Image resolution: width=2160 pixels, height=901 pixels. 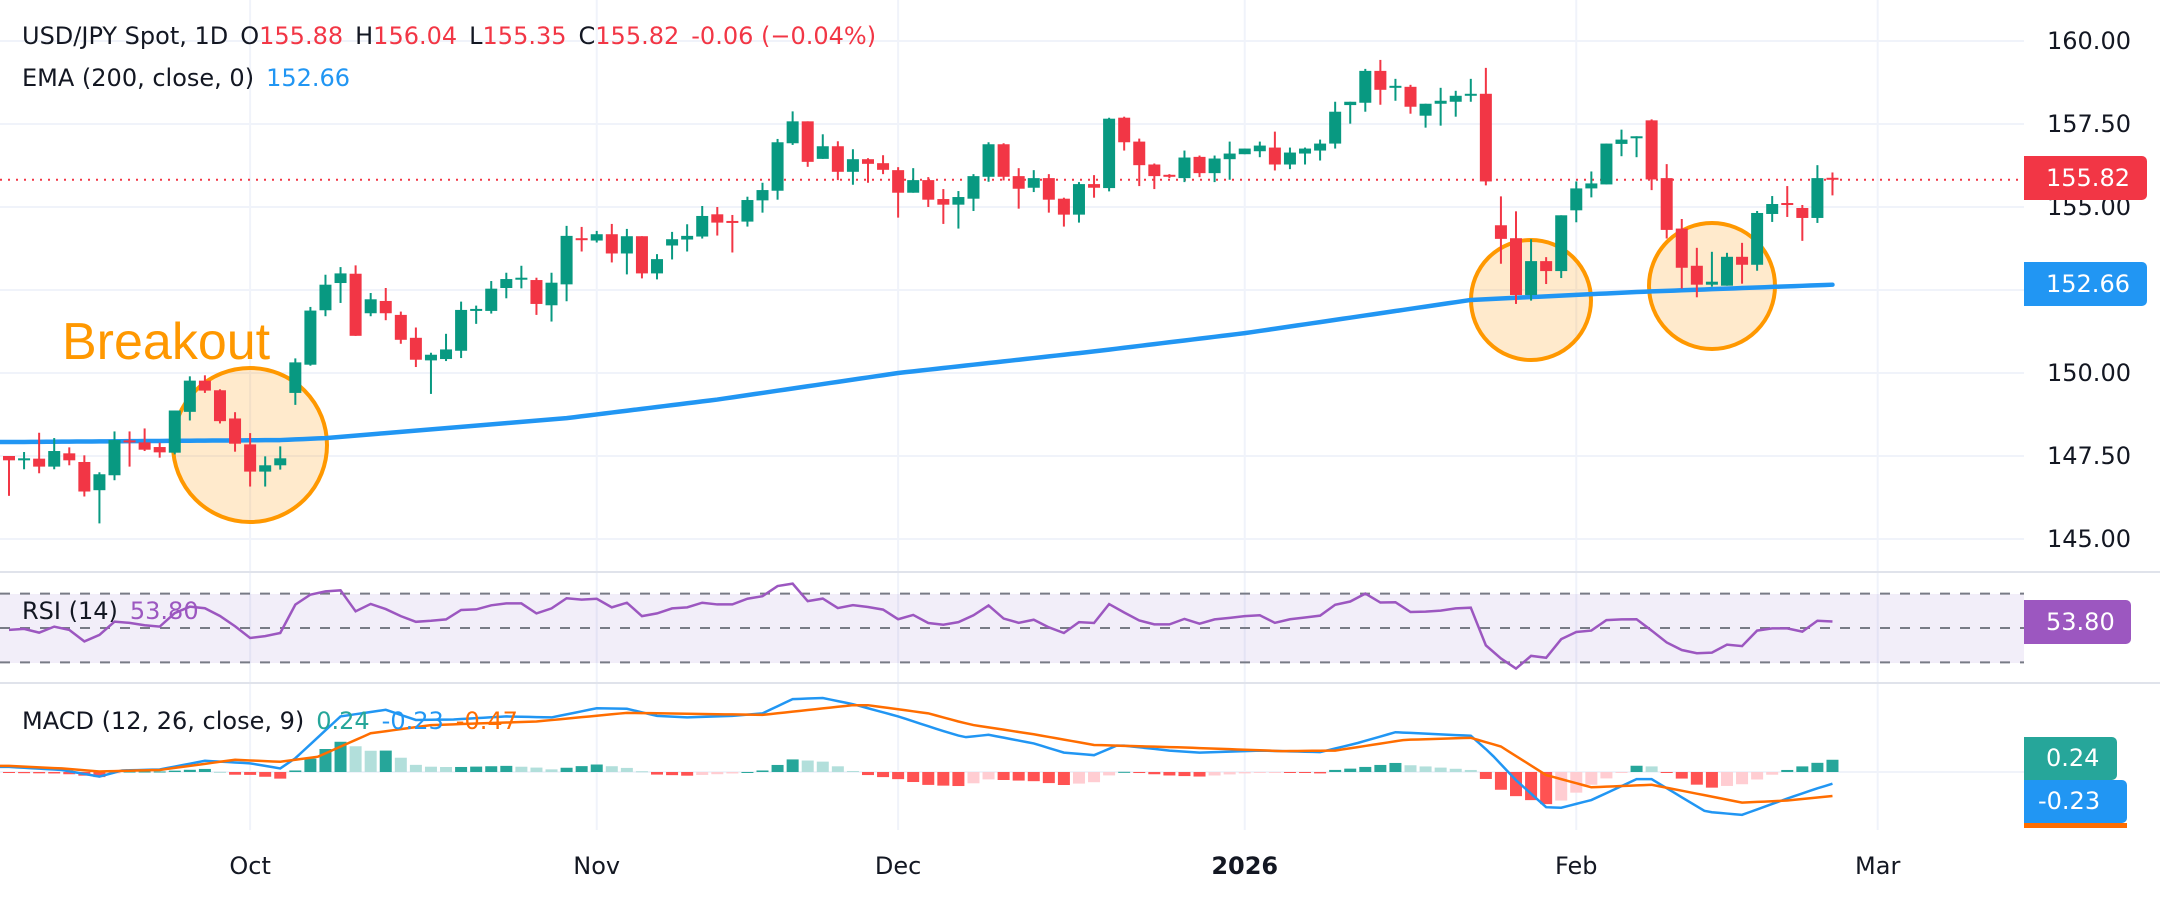 What do you see at coordinates (916, 753) in the screenshot?
I see `signal-line` at bounding box center [916, 753].